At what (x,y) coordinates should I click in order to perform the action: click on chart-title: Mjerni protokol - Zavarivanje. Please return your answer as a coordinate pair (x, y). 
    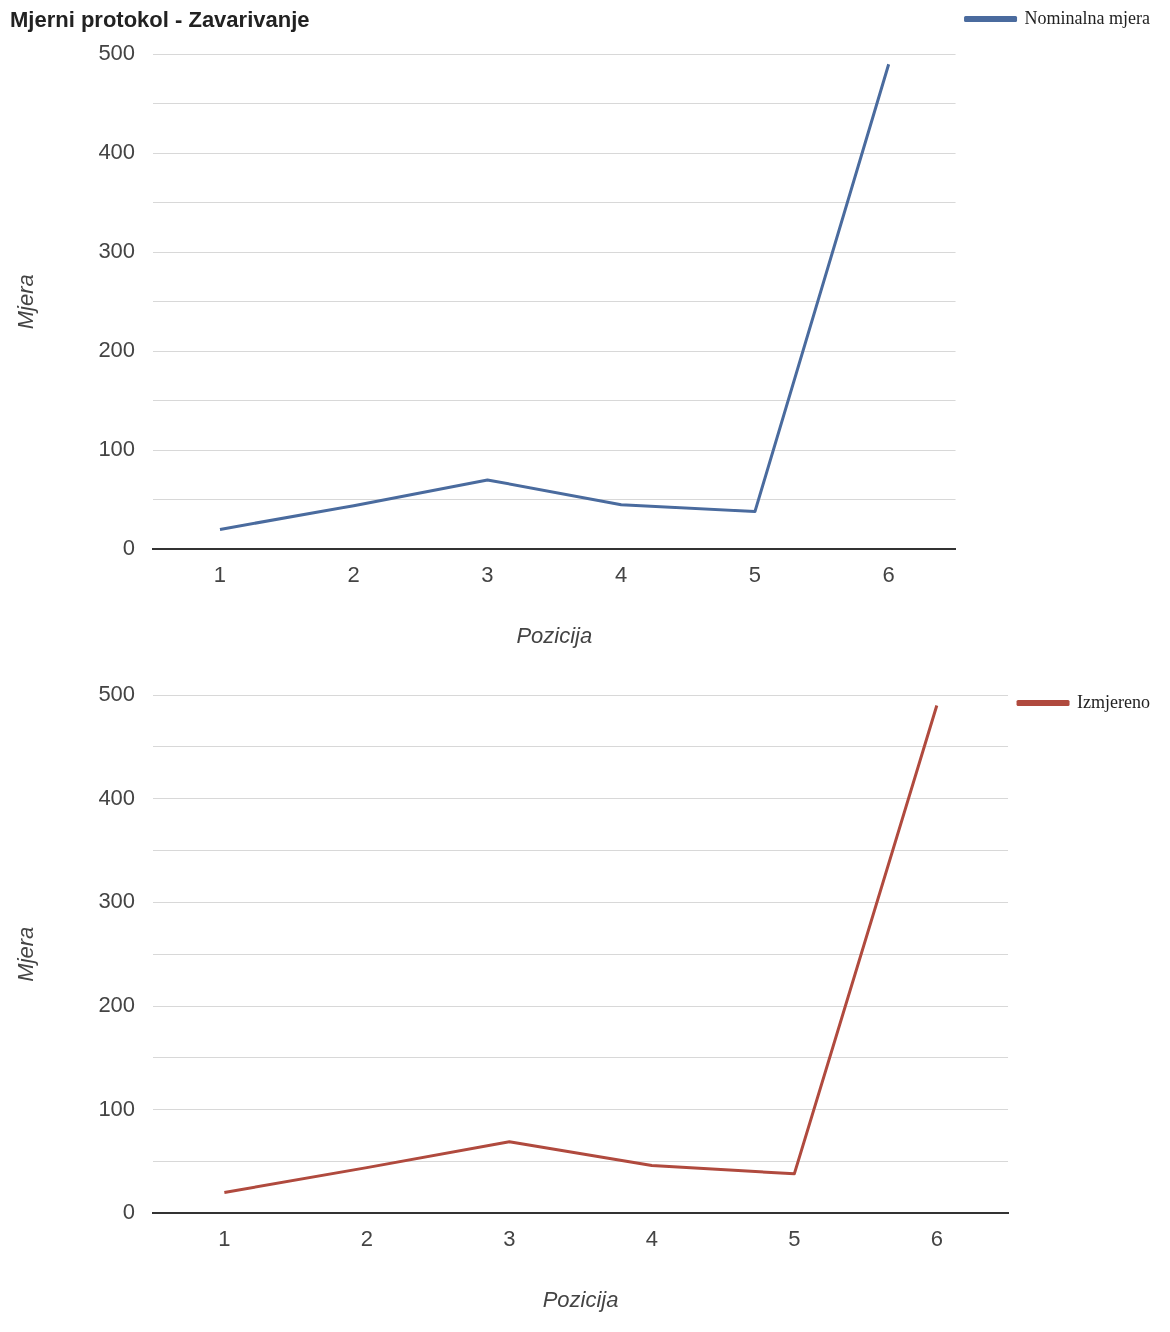
    Looking at the image, I should click on (160, 20).